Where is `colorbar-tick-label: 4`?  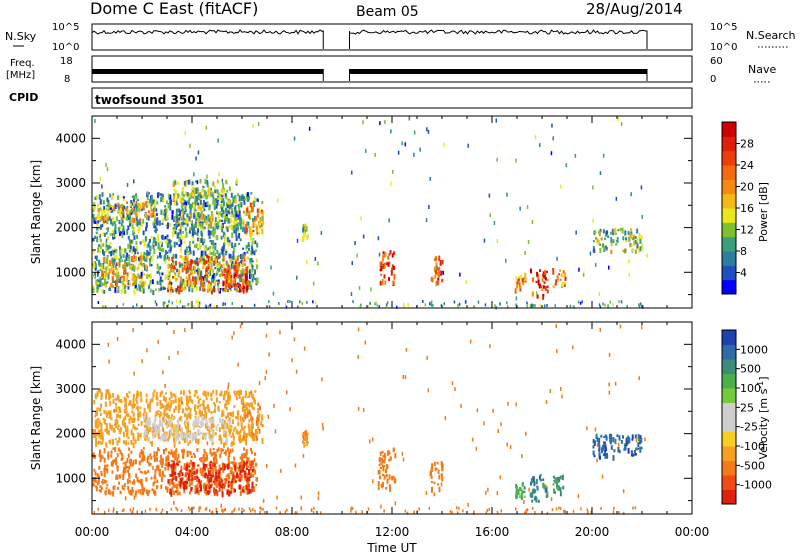
colorbar-tick-label: 4 is located at coordinates (743, 273).